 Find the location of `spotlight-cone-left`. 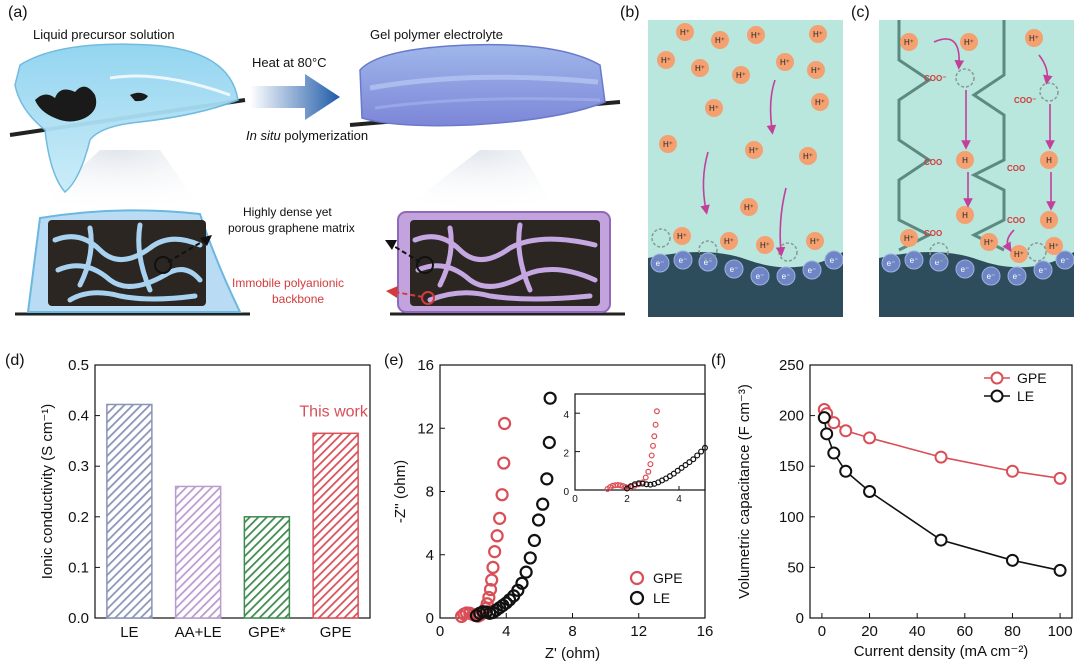

spotlight-cone-left is located at coordinates (117, 182).